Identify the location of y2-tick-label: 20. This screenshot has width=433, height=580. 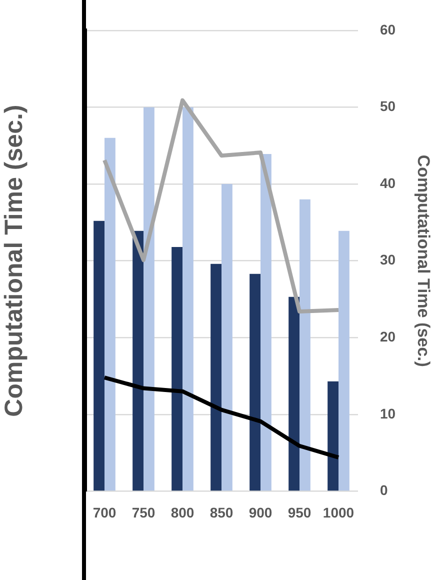
(388, 336).